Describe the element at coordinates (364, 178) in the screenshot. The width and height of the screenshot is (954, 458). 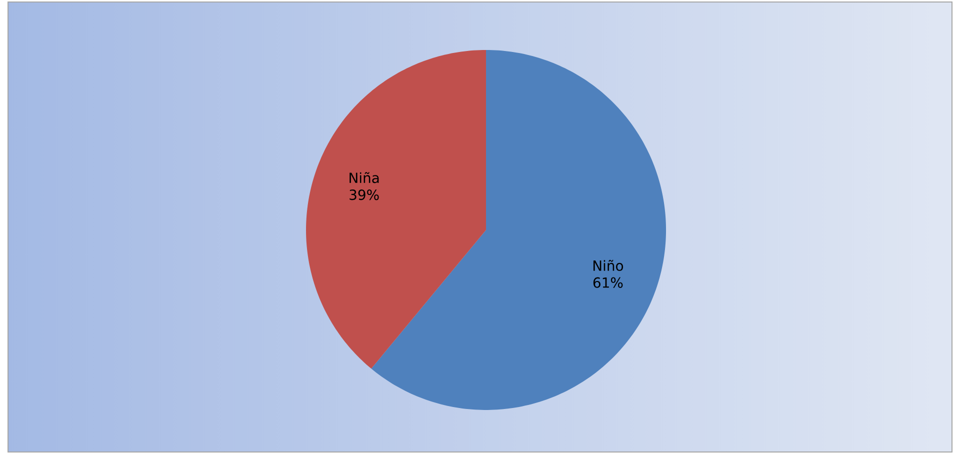
I see `slice-label: Niña` at that location.